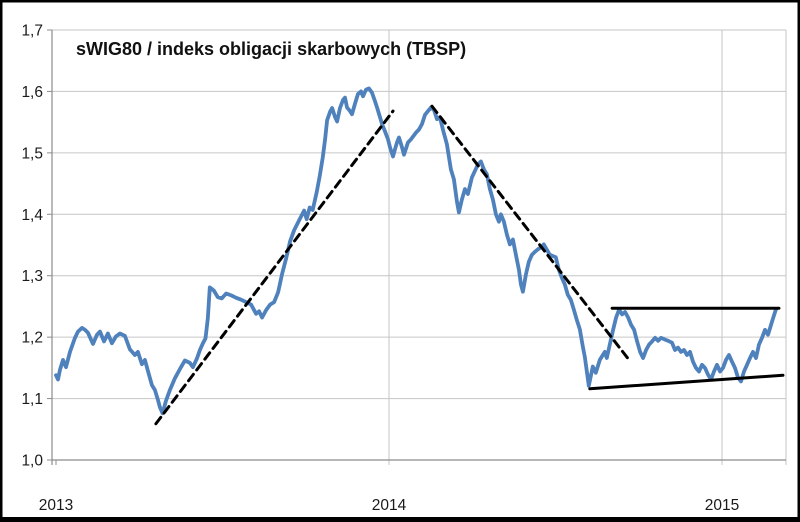 This screenshot has width=800, height=522. What do you see at coordinates (32, 276) in the screenshot?
I see `y-axis-label-1,3: 1,3` at bounding box center [32, 276].